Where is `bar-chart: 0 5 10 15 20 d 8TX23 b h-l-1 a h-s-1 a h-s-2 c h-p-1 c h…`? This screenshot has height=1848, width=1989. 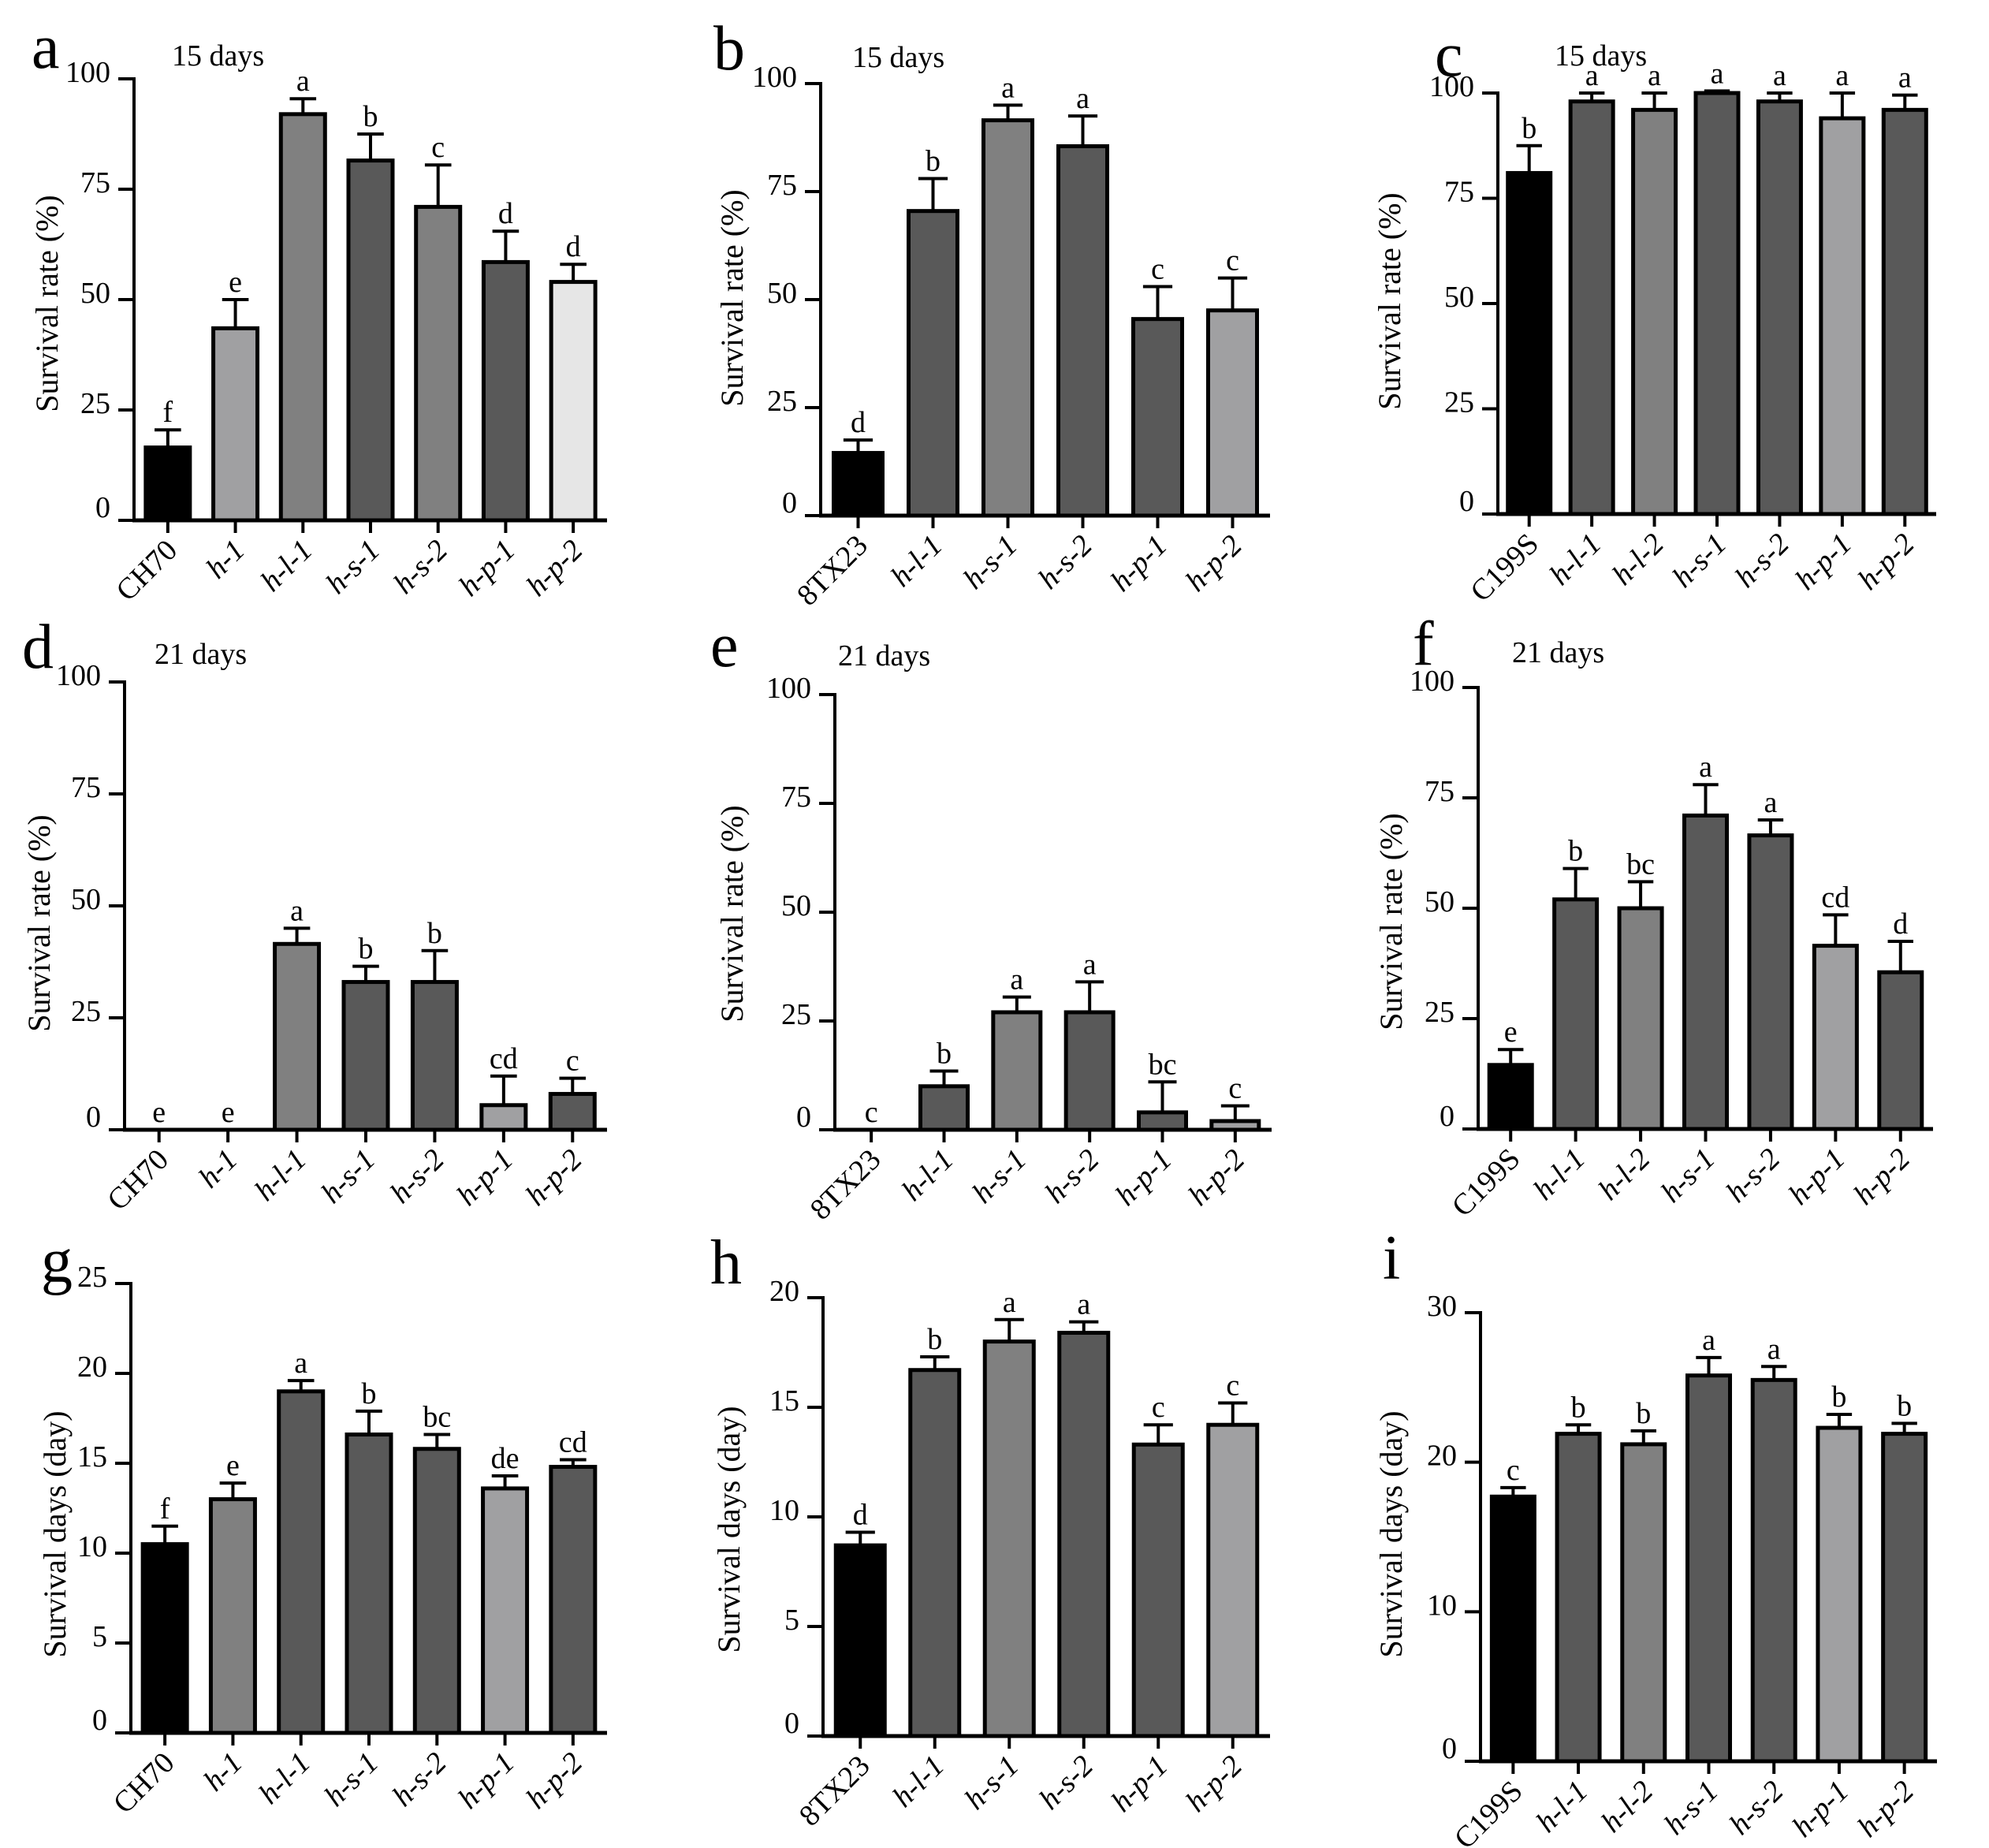 bar-chart: 0 5 10 15 20 d 8TX23 b h-l-1 a h-s-1 a h-s-2 c h-p-1 c h… is located at coordinates (1019, 1553).